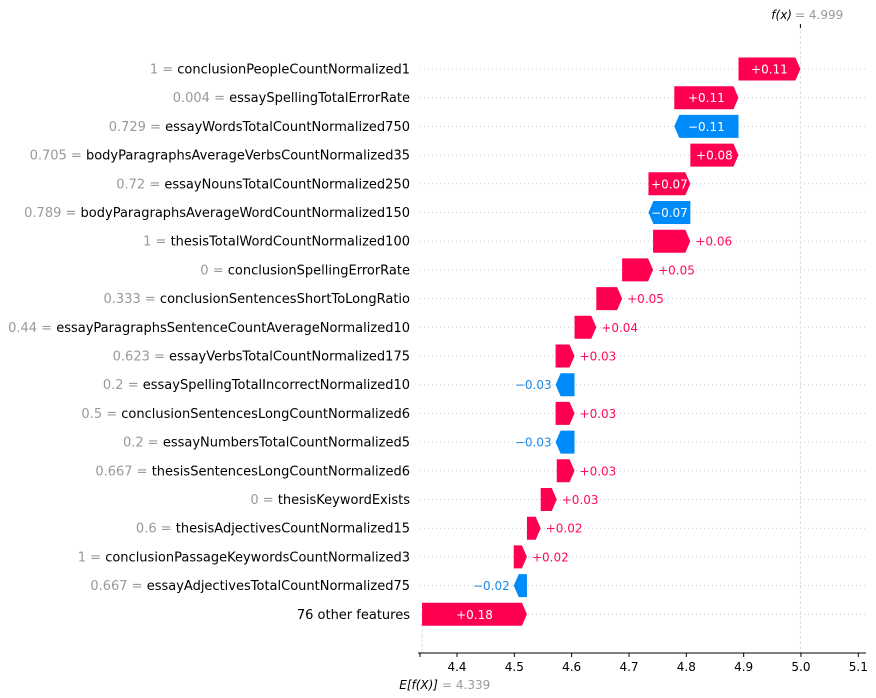 This screenshot has width=876, height=698. Describe the element at coordinates (550, 557) in the screenshot. I see `bar-value-label: +0.02` at that location.